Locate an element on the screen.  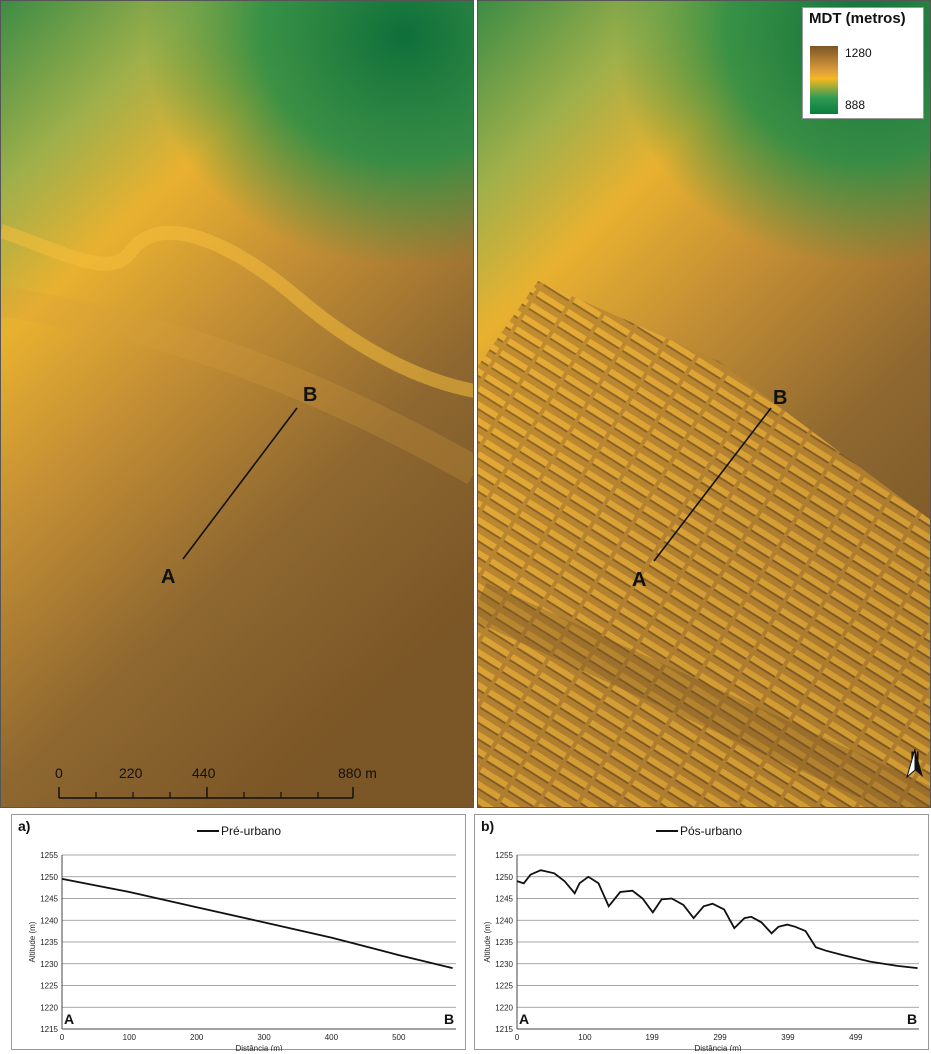
x-tick-label: 199 is located at coordinates (652, 1037).